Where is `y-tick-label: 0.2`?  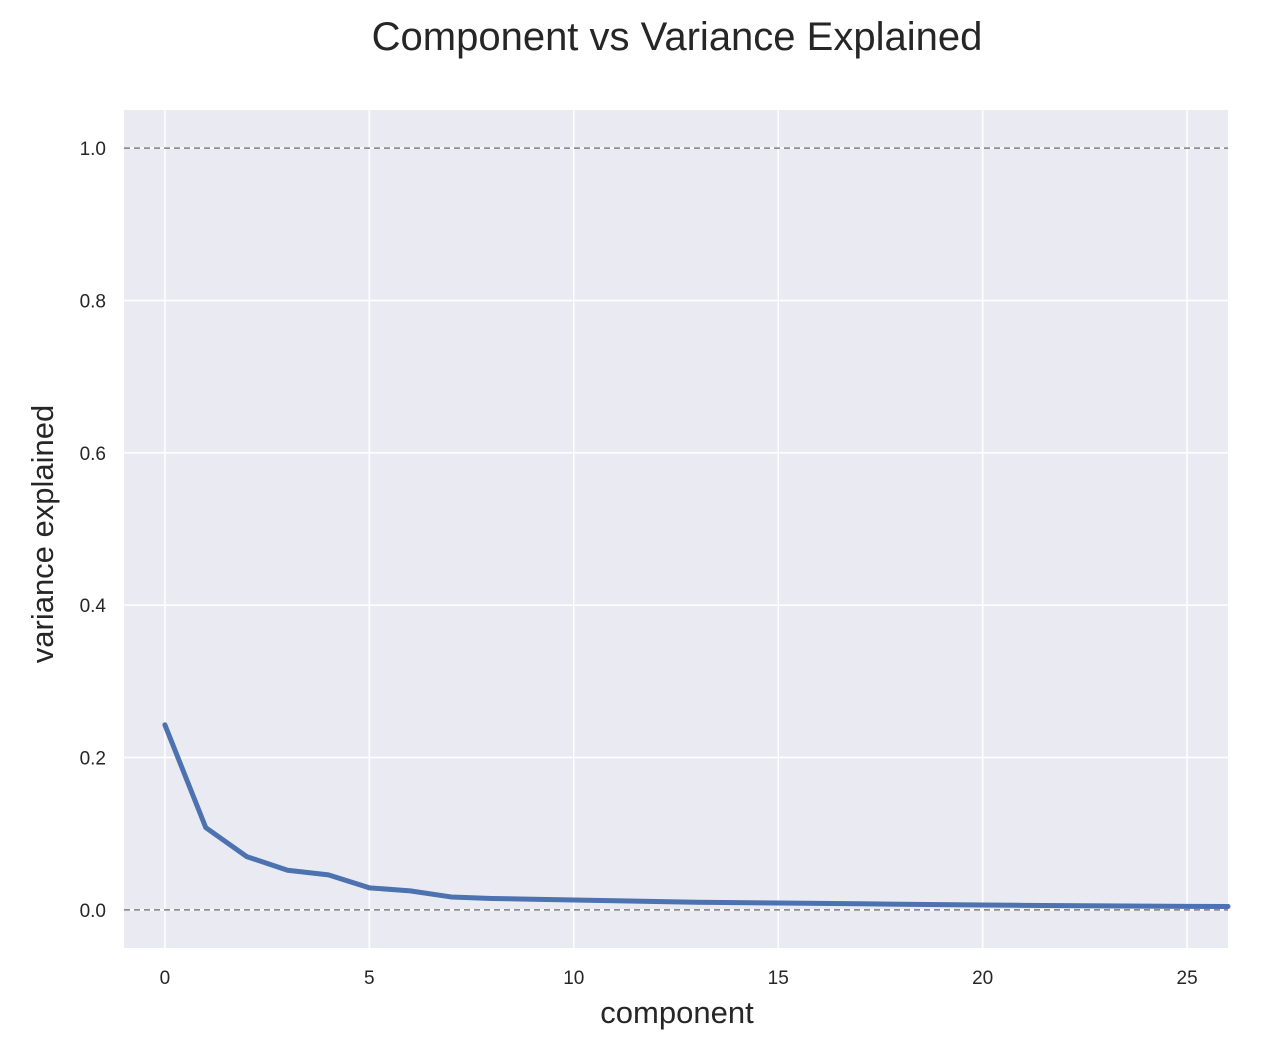 y-tick-label: 0.2 is located at coordinates (93, 759).